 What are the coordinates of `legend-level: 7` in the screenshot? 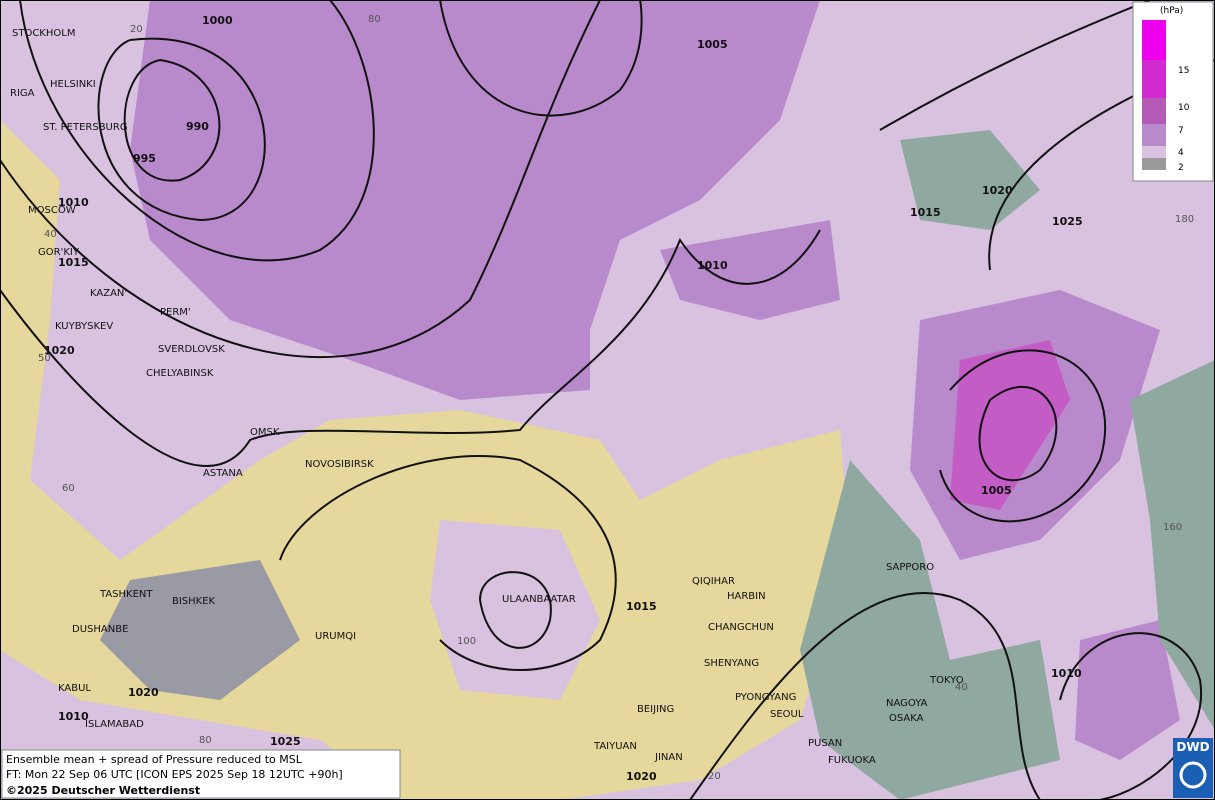 It's located at (1181, 131).